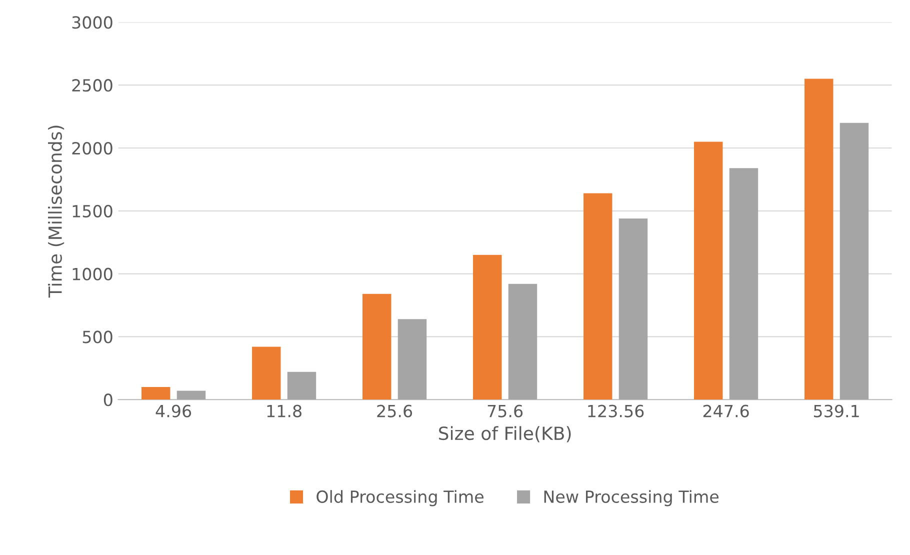  Describe the element at coordinates (92, 22) in the screenshot. I see `y-tick-label: 3000` at that location.